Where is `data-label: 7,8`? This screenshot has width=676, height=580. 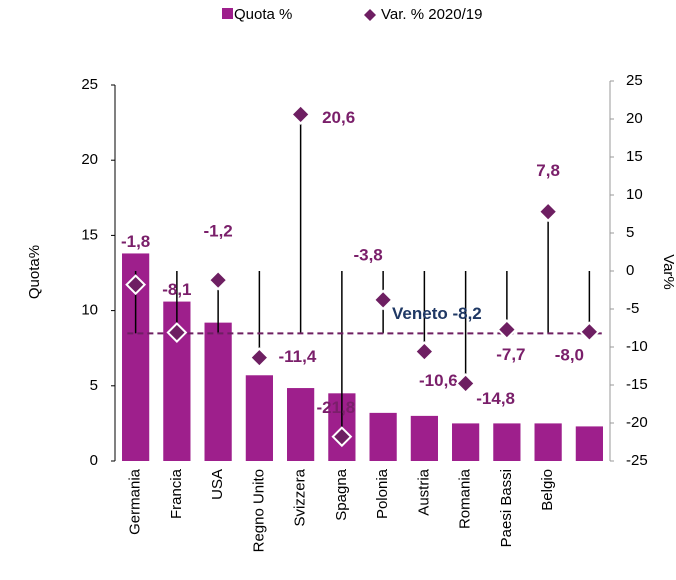 data-label: 7,8 is located at coordinates (548, 170).